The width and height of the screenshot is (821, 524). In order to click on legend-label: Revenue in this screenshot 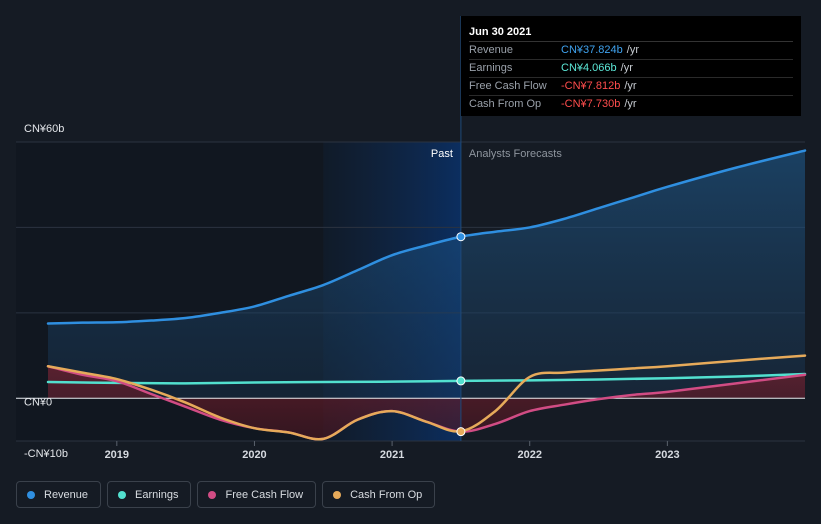, I will do `click(66, 494)`.